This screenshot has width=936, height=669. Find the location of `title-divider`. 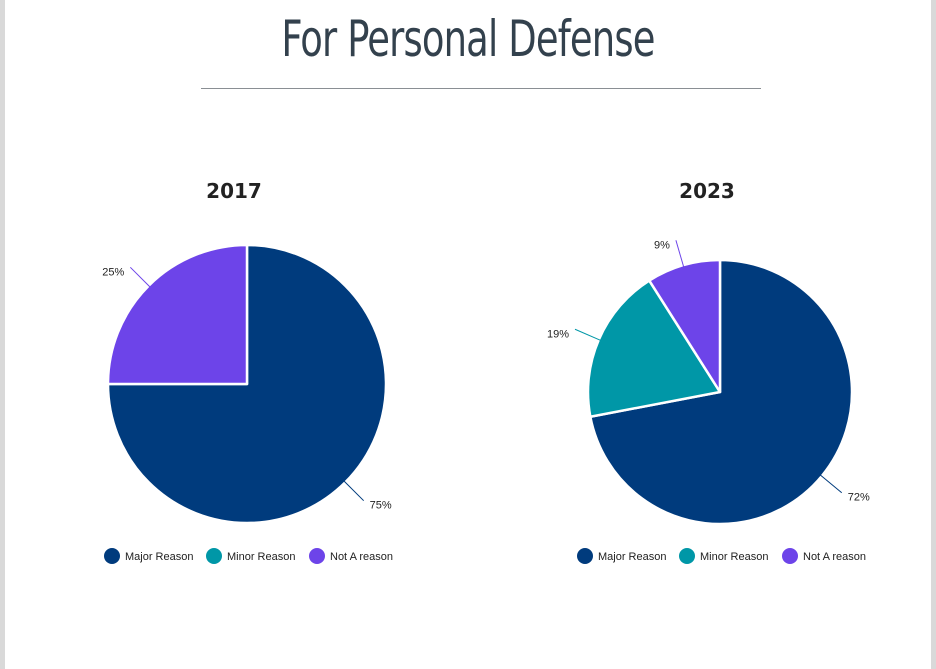

title-divider is located at coordinates (481, 88).